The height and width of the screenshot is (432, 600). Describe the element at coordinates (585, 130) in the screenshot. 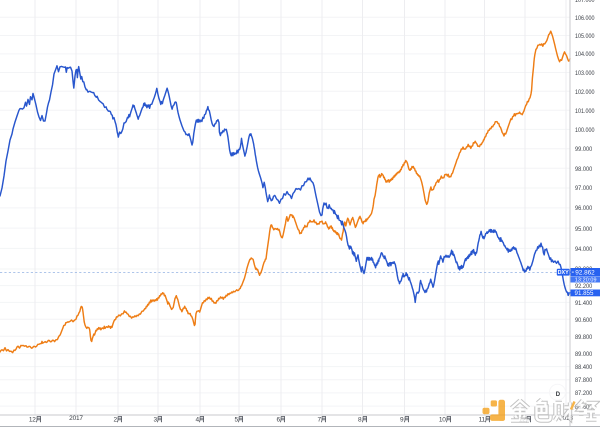

I see `svg-text: 100.000` at that location.